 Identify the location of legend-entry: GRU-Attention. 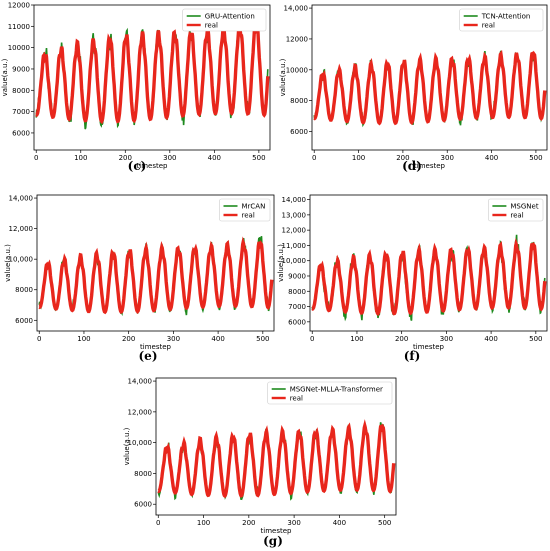
(230, 17).